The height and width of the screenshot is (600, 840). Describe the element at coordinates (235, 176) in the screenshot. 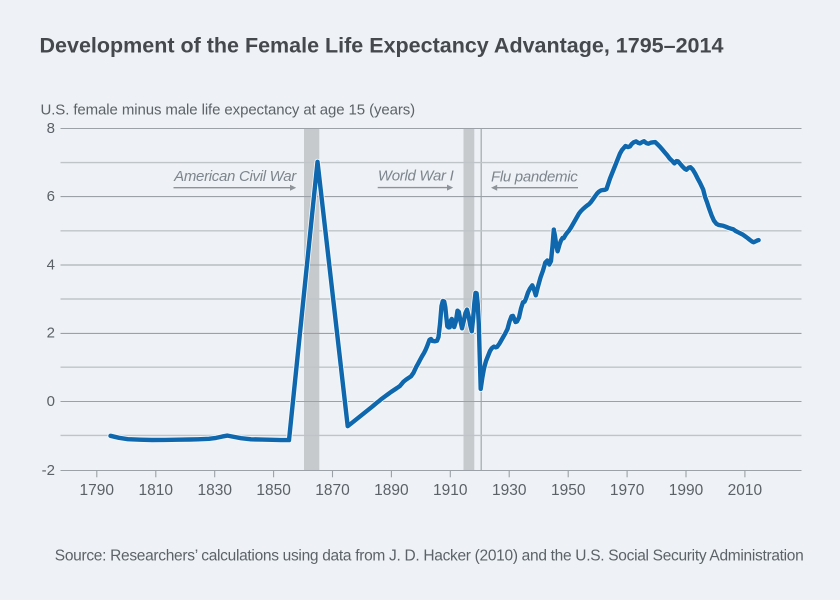

I see `svg-text: American Civil War` at that location.